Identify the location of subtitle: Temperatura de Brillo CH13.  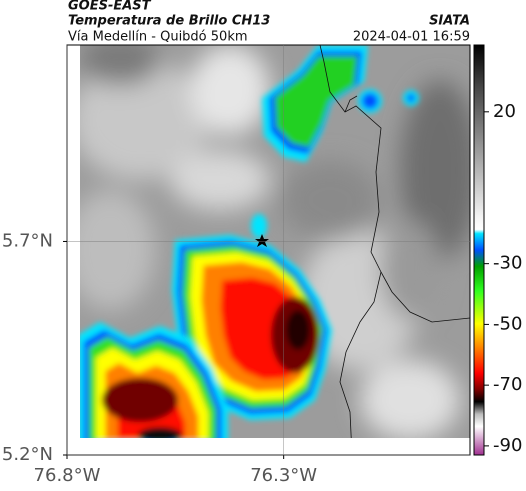
(169, 21).